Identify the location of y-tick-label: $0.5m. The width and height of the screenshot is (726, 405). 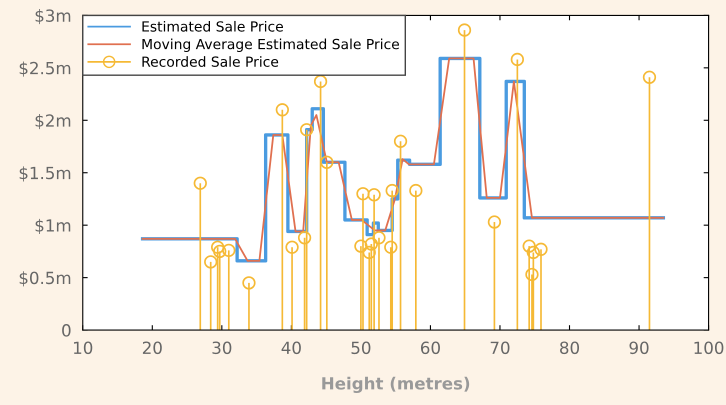
(45, 278).